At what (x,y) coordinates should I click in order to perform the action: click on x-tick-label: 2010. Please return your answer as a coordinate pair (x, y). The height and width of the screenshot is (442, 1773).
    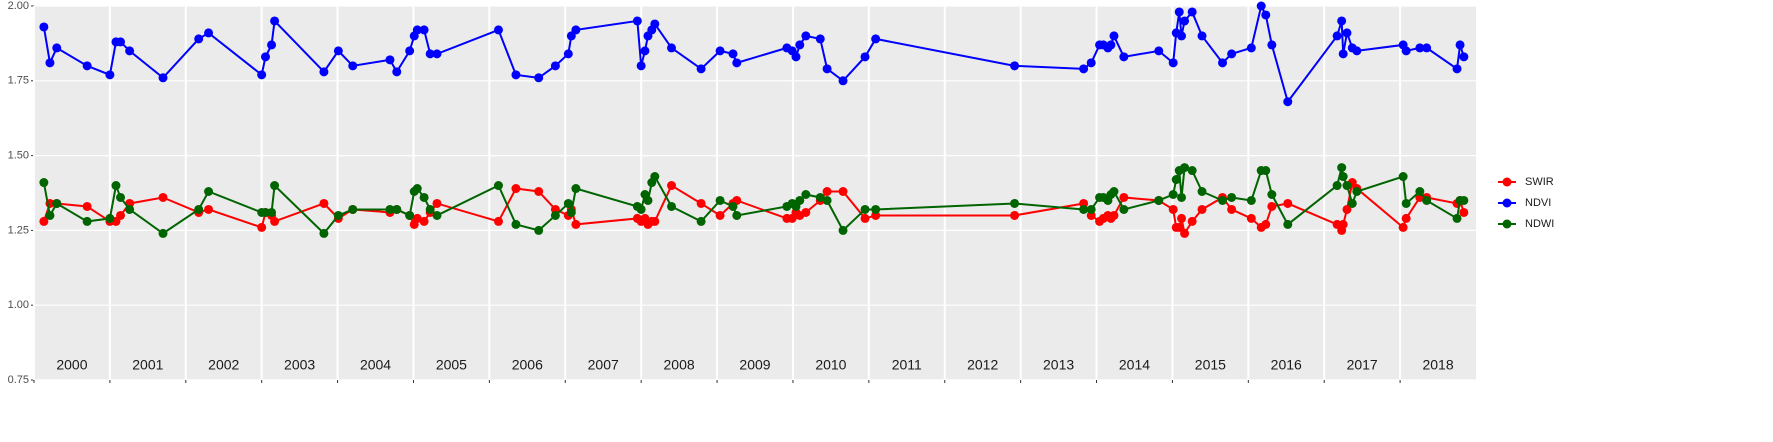
    Looking at the image, I should click on (830, 365).